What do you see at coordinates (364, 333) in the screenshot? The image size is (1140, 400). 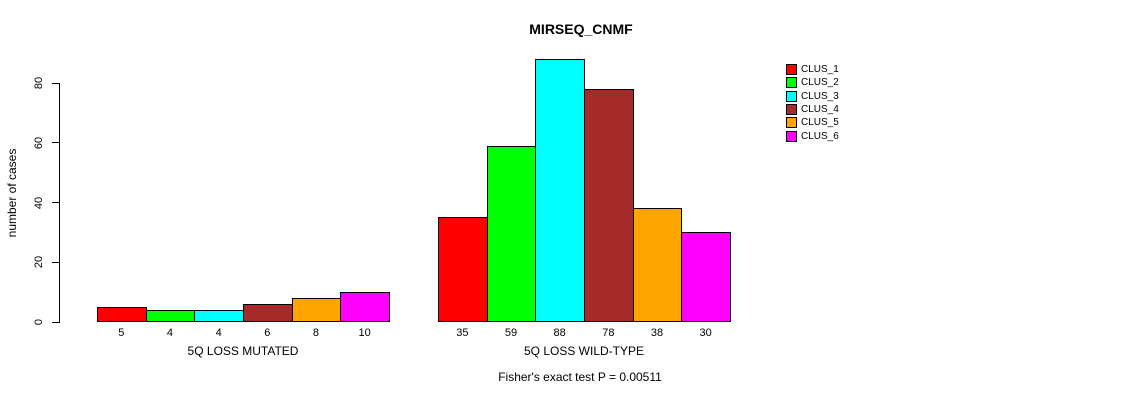 I see `bar-value-label: 10` at bounding box center [364, 333].